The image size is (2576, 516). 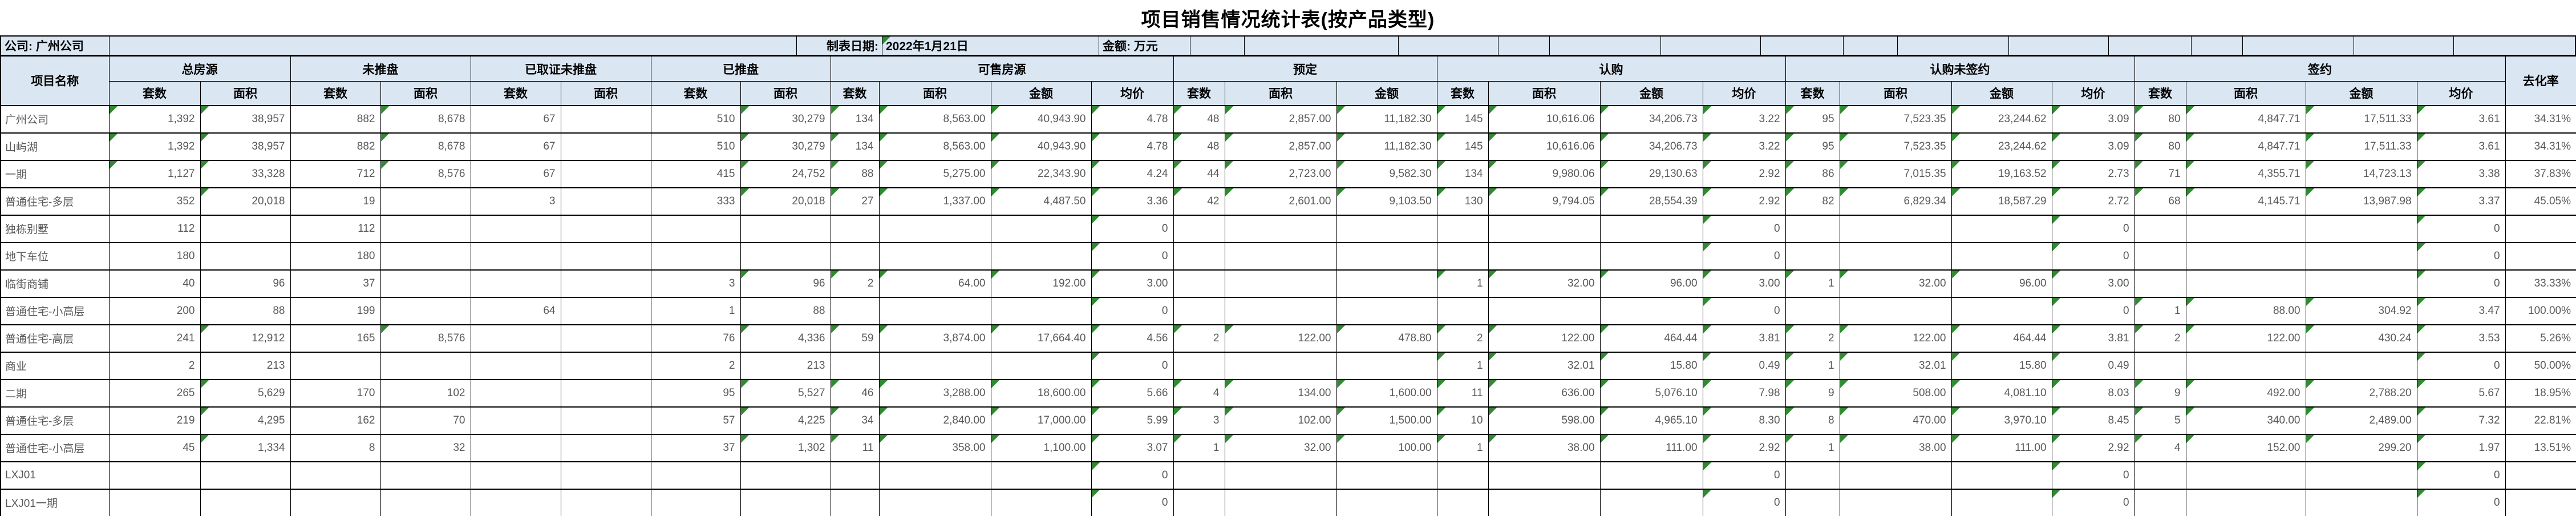 I want to click on data-cell: 2,788.20, so click(x=2361, y=393).